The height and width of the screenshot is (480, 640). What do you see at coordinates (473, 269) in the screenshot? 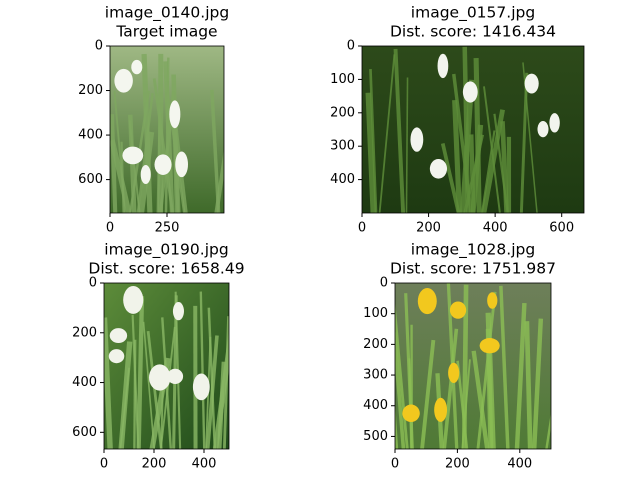
I see `panel-subtitle: Dist. score: 1751.987` at bounding box center [473, 269].